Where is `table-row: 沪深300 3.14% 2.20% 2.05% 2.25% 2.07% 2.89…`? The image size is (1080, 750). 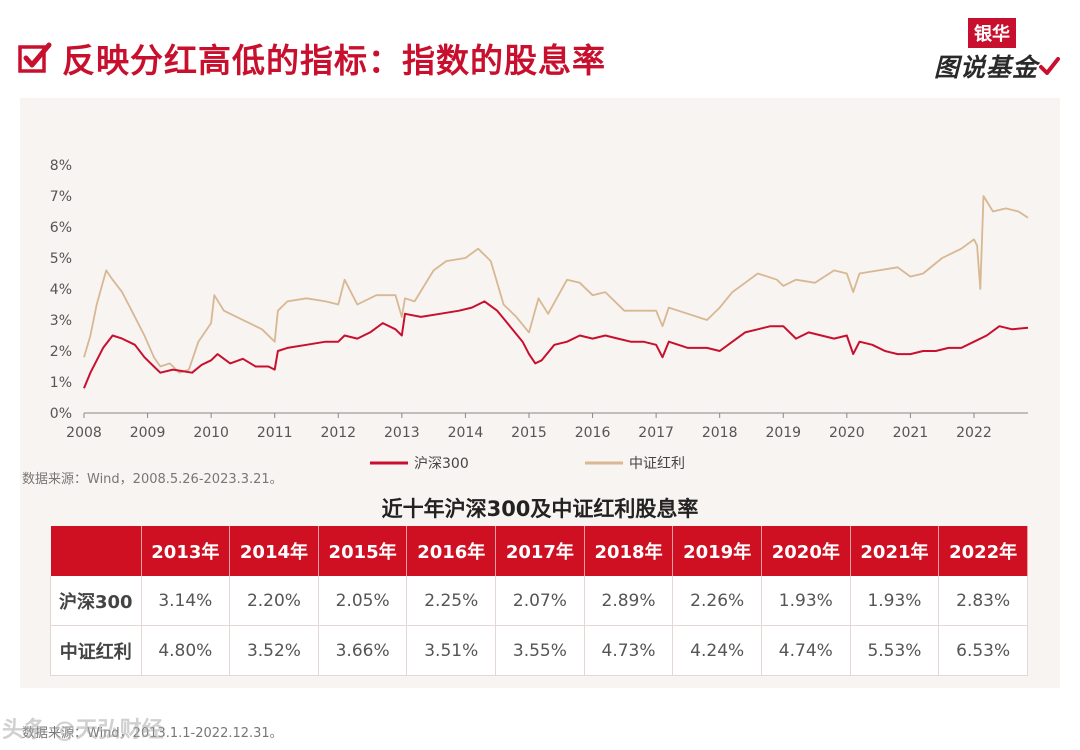
table-row: 沪深300 3.14% 2.20% 2.05% 2.25% 2.07% 2.89… is located at coordinates (539, 601).